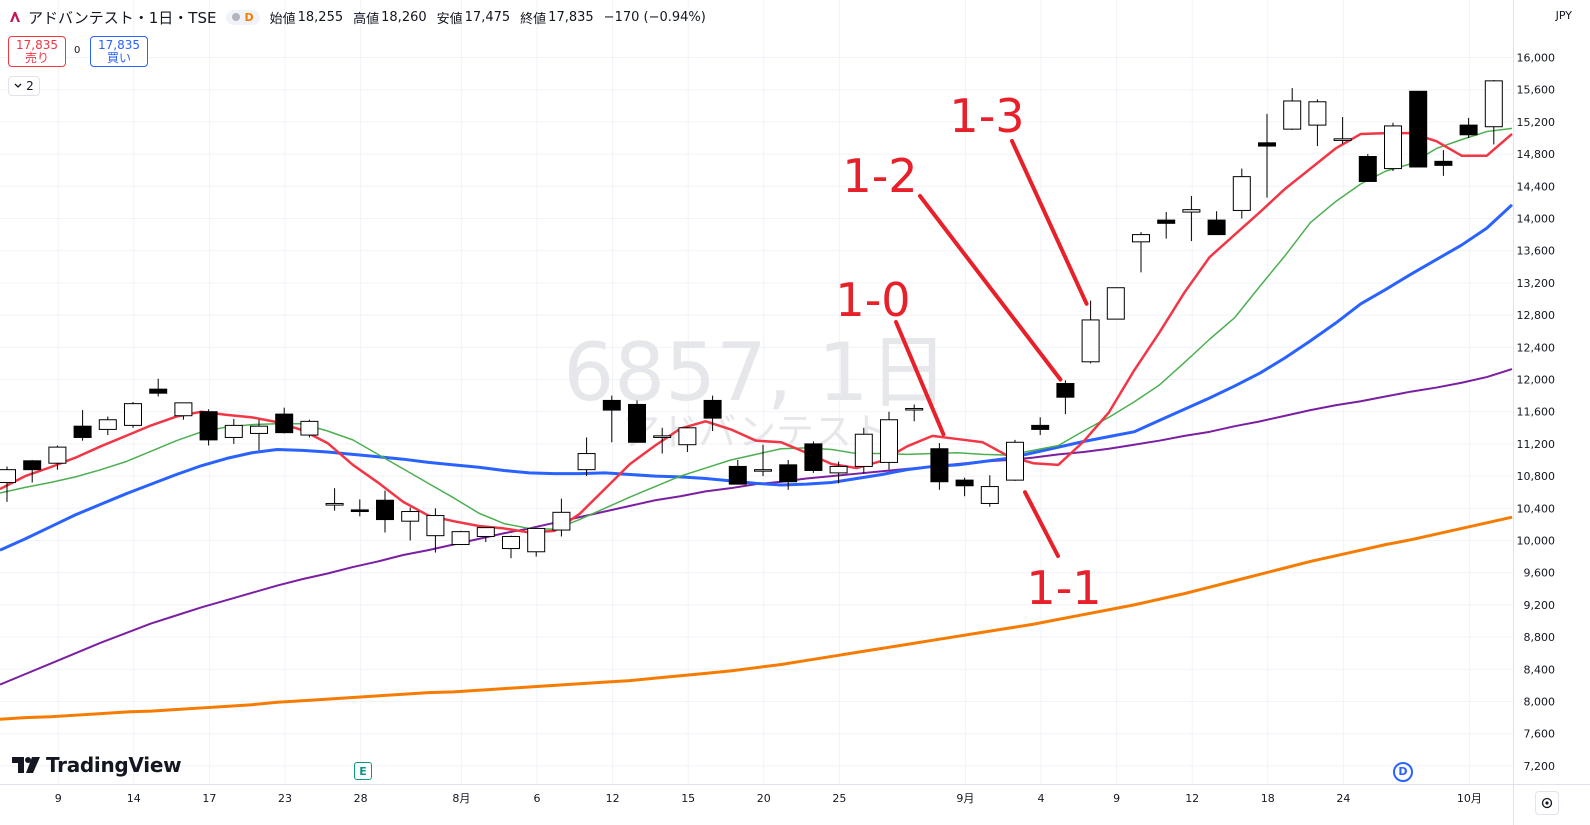 The height and width of the screenshot is (825, 1590). What do you see at coordinates (1403, 772) in the screenshot?
I see `dividend-event-icon: D` at bounding box center [1403, 772].